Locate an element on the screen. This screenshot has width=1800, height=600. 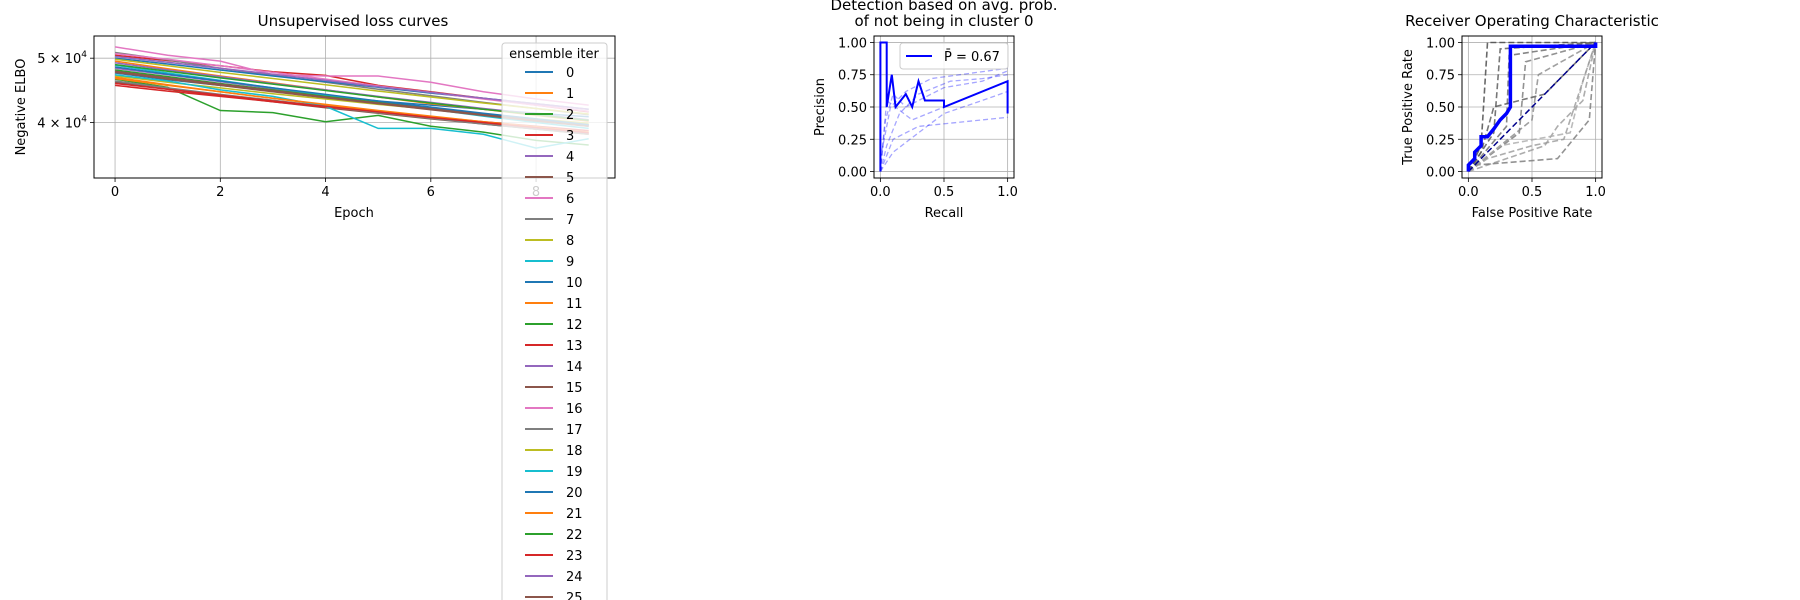
legend-label-20: 20 is located at coordinates (574, 493).